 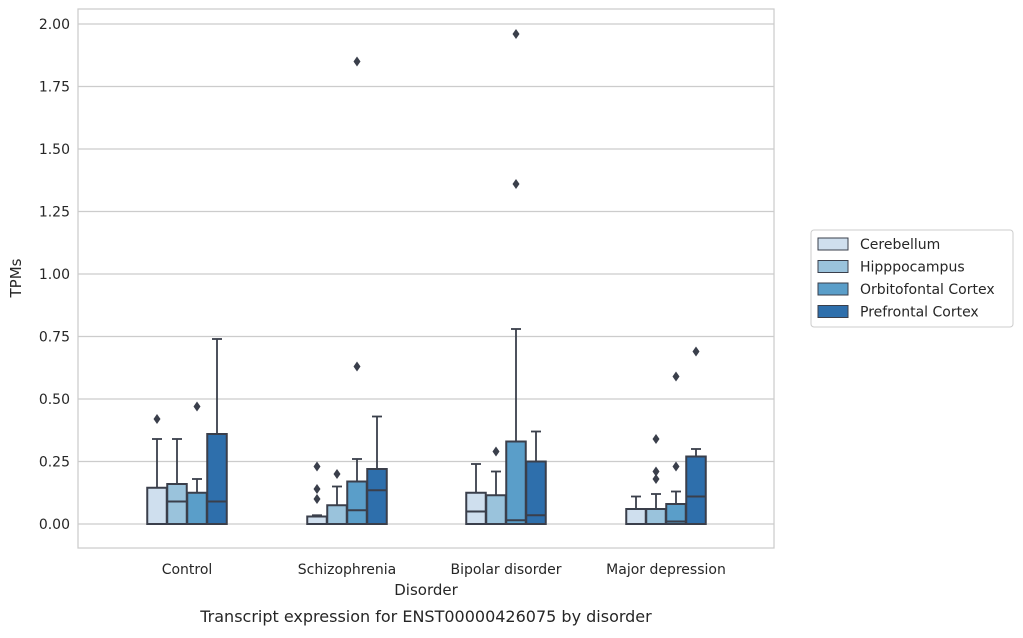 What do you see at coordinates (16, 278) in the screenshot?
I see `y-axis-label: TPMs` at bounding box center [16, 278].